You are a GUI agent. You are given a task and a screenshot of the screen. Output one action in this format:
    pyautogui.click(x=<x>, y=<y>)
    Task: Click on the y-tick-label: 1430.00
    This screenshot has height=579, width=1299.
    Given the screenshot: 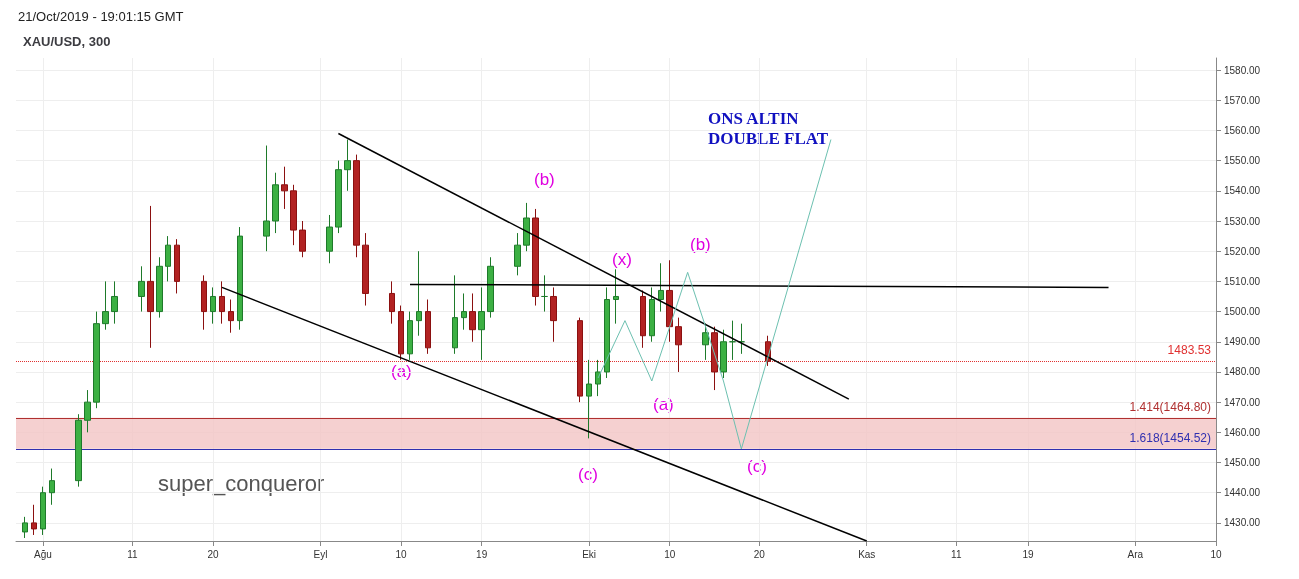 What is the action you would take?
    pyautogui.click(x=1242, y=523)
    